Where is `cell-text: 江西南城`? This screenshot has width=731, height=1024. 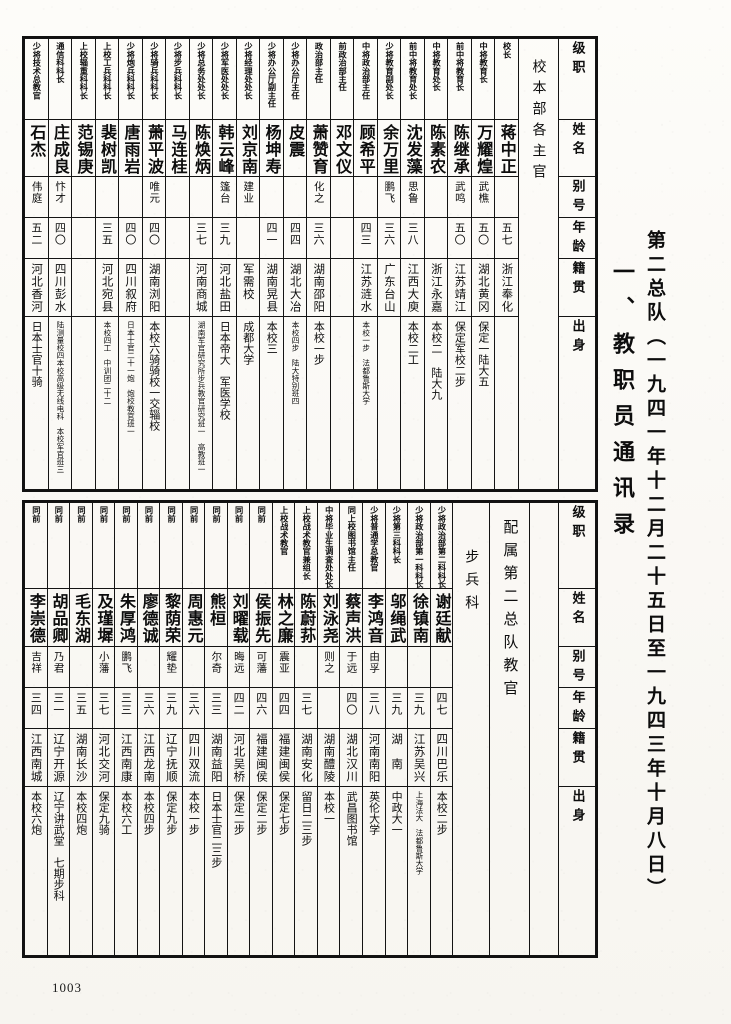 cell-text: 江西南城 is located at coordinates (36, 758).